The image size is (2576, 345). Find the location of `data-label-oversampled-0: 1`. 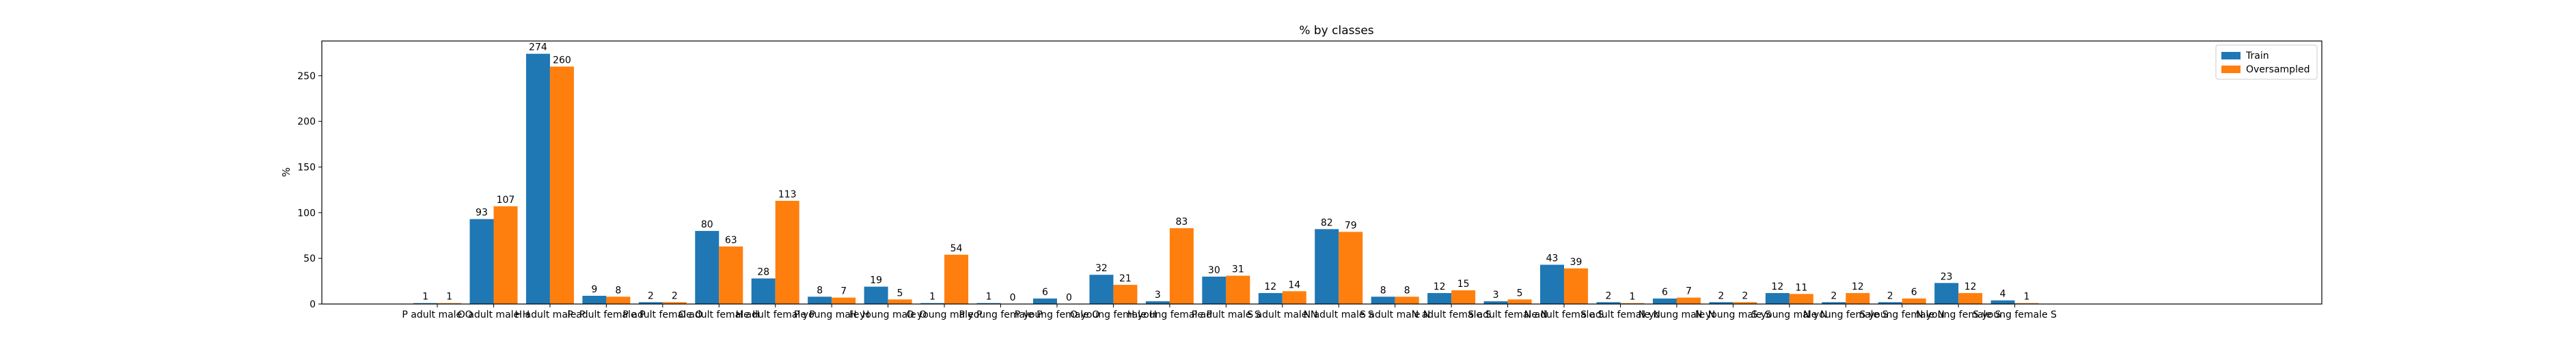

data-label-oversampled-0: 1 is located at coordinates (449, 297).